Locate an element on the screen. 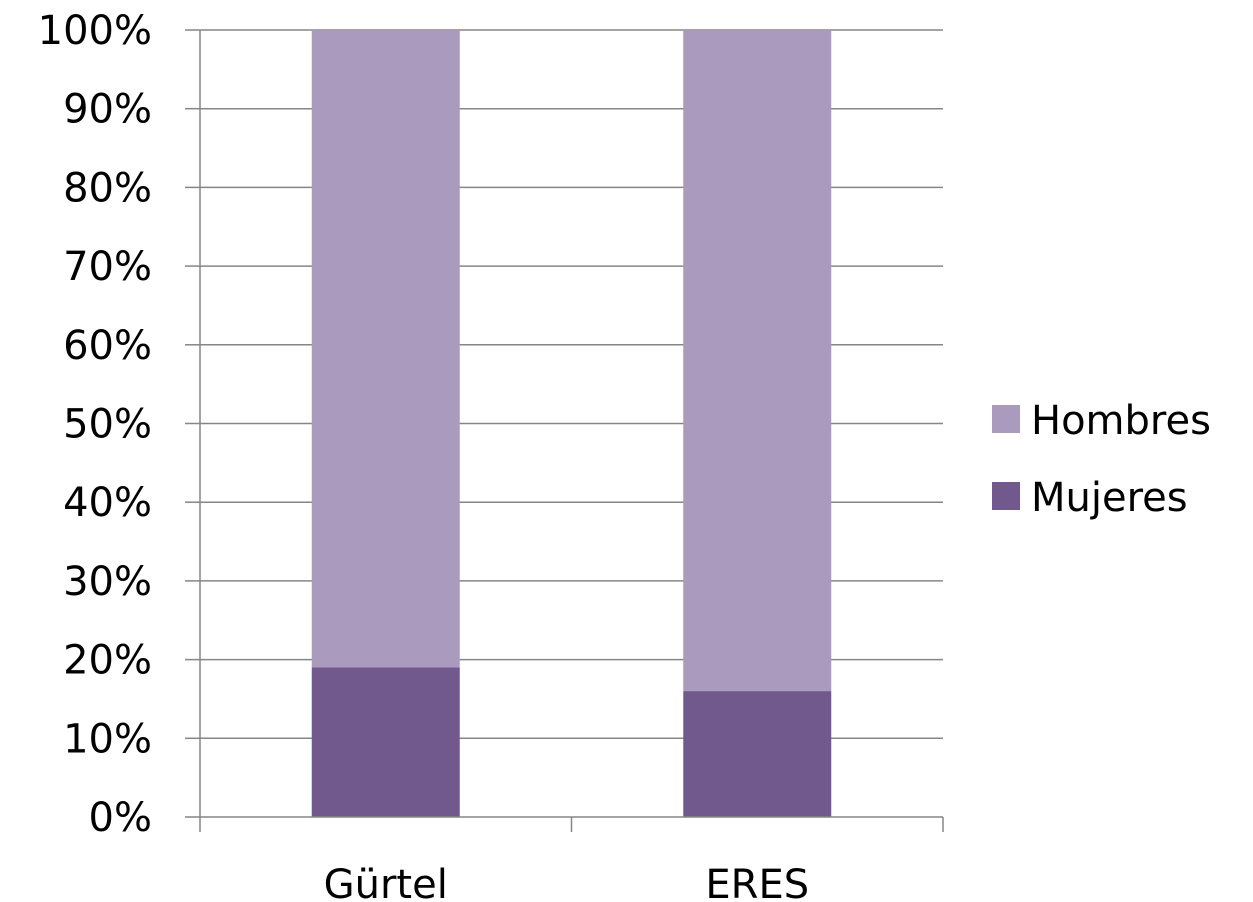 The height and width of the screenshot is (902, 1253). x-category-label: ERES is located at coordinates (757, 882).